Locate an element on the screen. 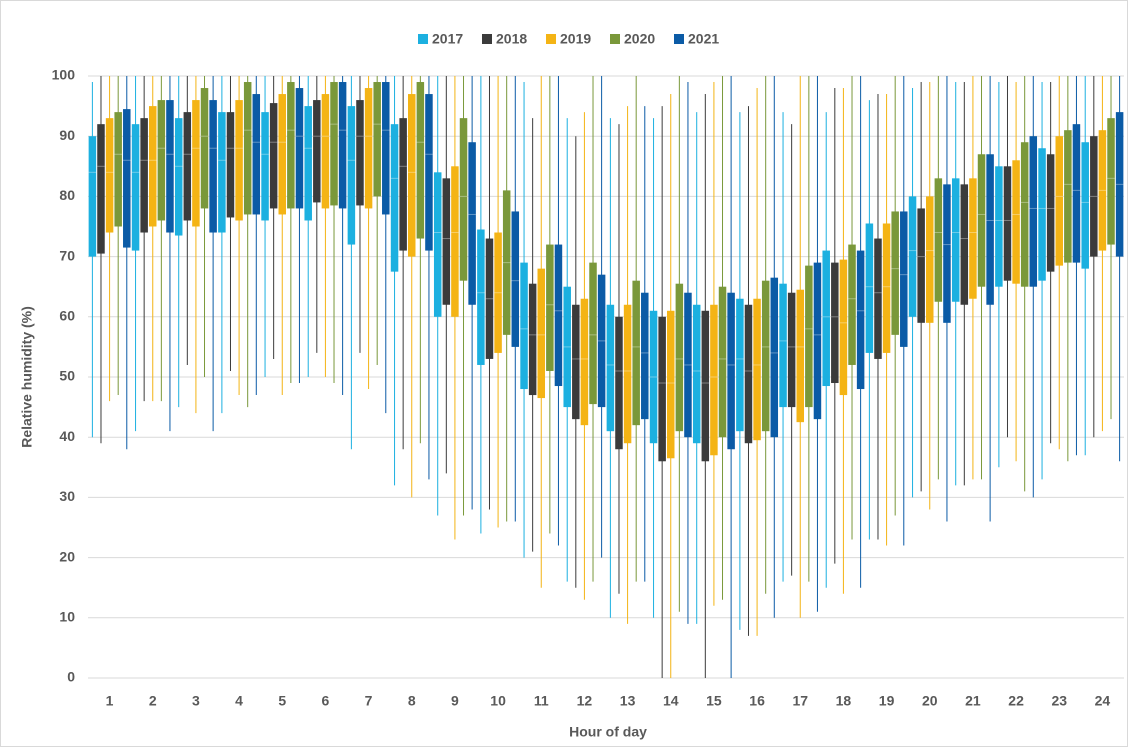 The width and height of the screenshot is (1128, 747). x-tick-label: 6 is located at coordinates (326, 701).